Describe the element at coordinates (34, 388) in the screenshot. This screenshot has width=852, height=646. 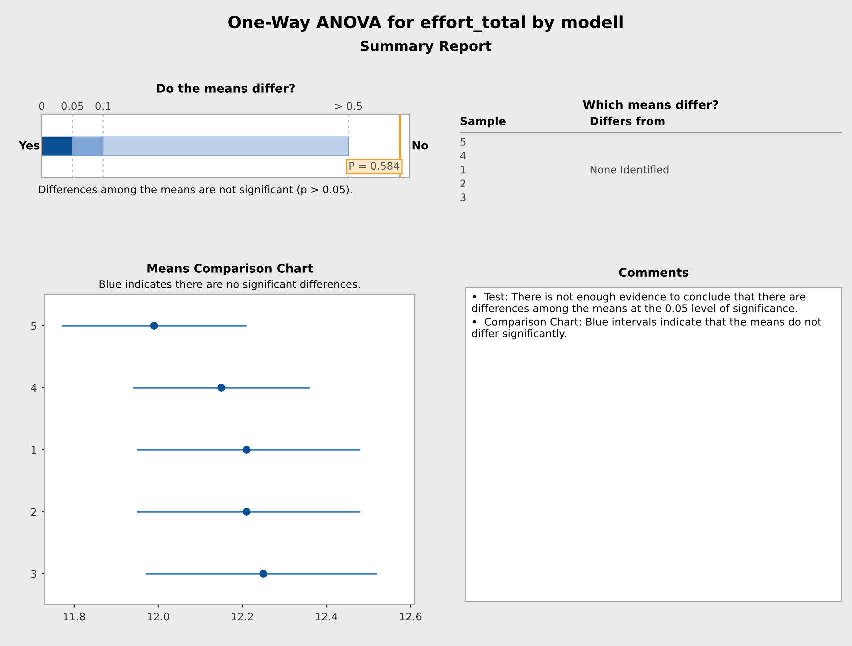
I see `y-tick-label: 4` at that location.